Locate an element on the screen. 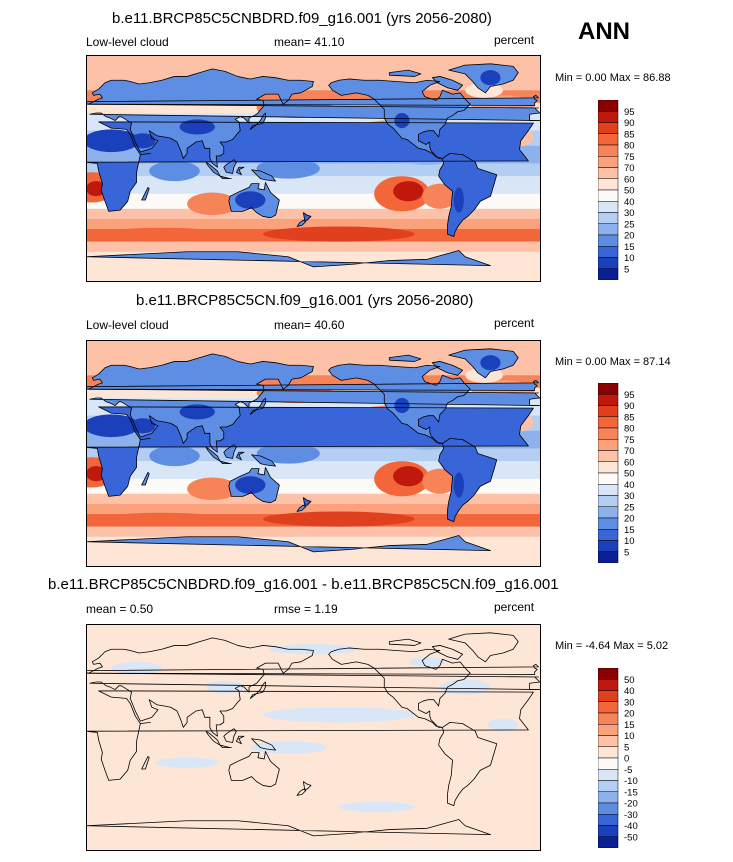  season-label: ANN is located at coordinates (604, 31).